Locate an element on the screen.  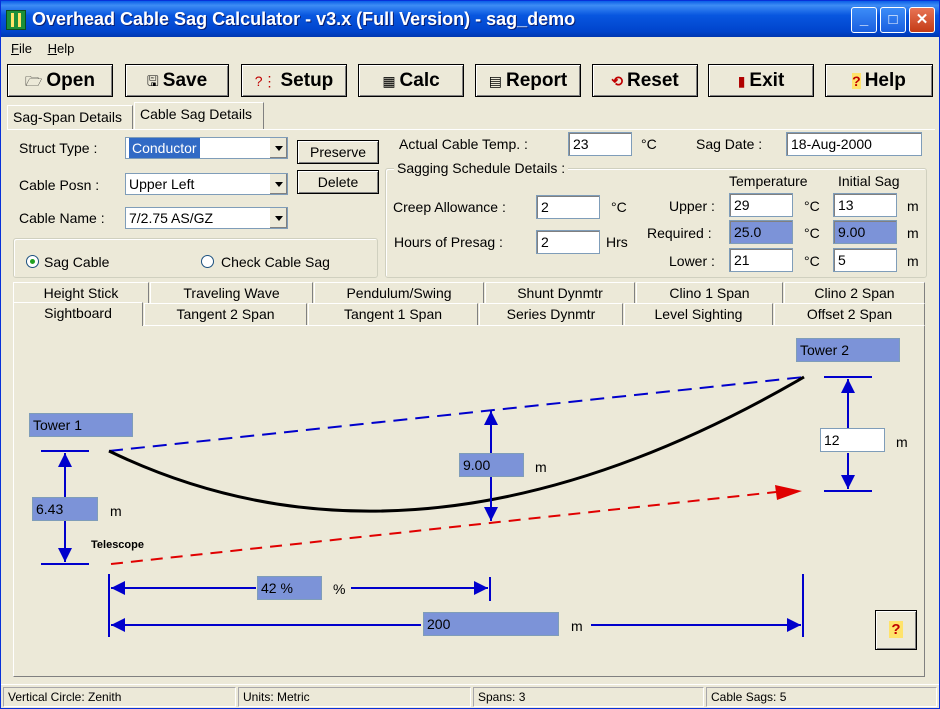
sag-value-unit: m is located at coordinates (541, 467).